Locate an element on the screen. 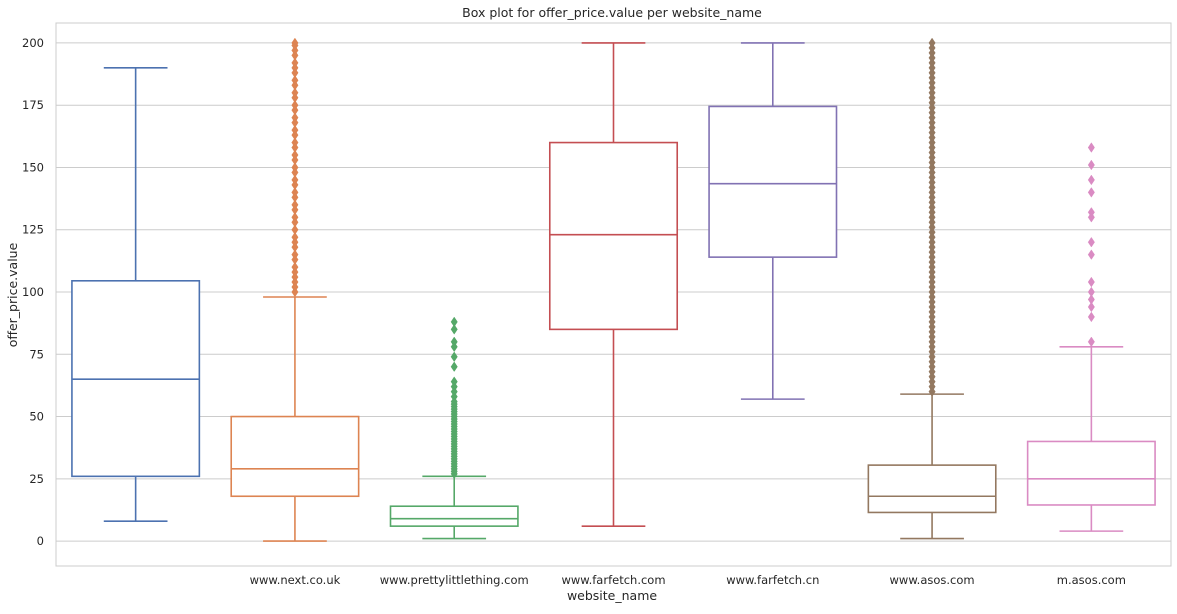 The height and width of the screenshot is (614, 1177). y-tick-label: 100 is located at coordinates (33, 292).